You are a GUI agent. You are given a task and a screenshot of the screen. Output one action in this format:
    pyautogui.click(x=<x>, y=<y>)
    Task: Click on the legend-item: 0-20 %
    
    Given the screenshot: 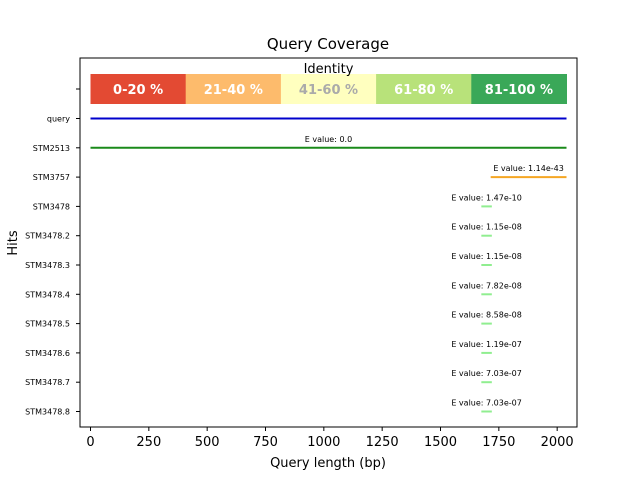 What is the action you would take?
    pyautogui.click(x=138, y=89)
    